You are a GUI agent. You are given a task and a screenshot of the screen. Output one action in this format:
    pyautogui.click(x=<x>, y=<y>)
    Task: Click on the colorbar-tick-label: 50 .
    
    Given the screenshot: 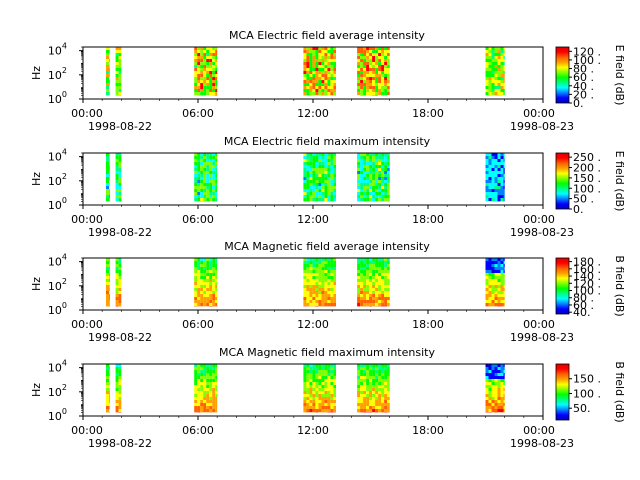 What is the action you would take?
    pyautogui.click(x=583, y=199)
    